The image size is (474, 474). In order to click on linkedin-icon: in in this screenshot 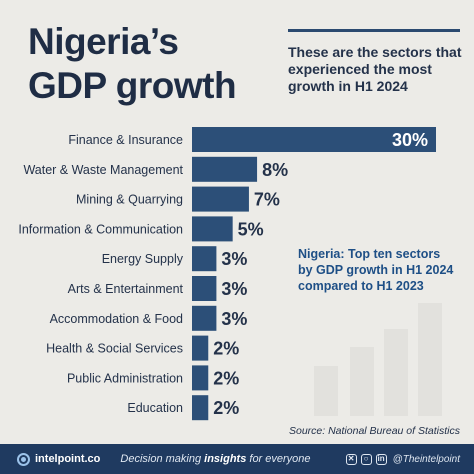, I will do `click(381, 459)`.